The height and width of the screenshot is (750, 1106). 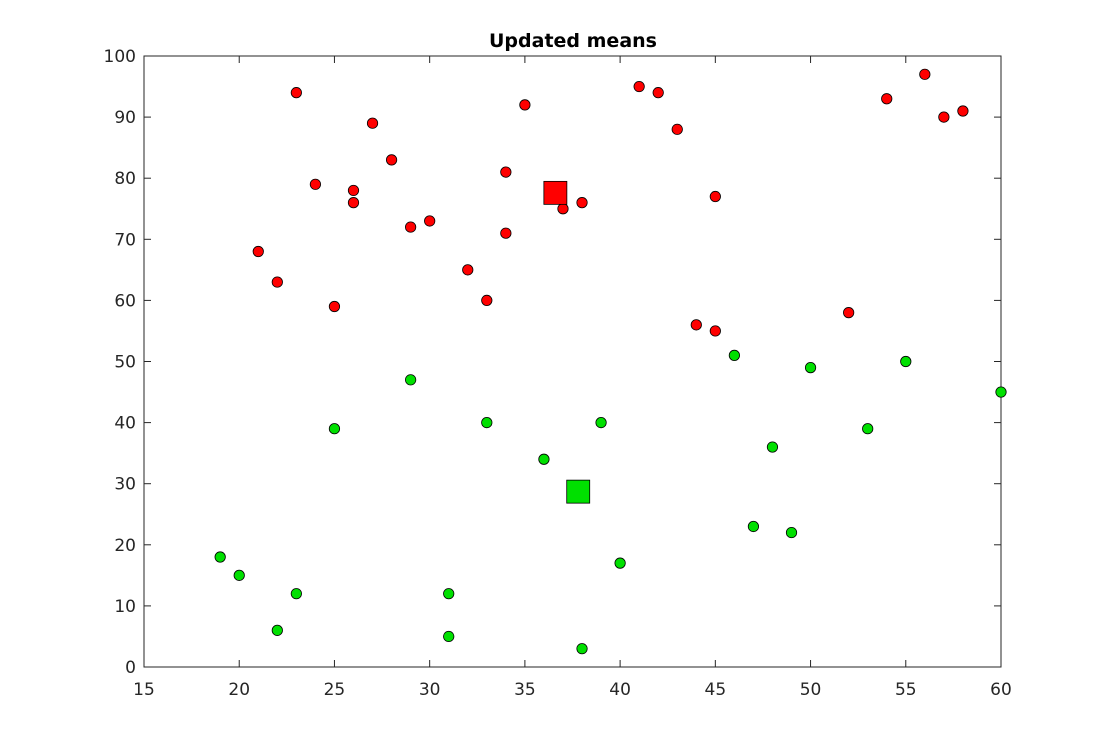 What do you see at coordinates (125, 179) in the screenshot?
I see `y-tick-label: 80` at bounding box center [125, 179].